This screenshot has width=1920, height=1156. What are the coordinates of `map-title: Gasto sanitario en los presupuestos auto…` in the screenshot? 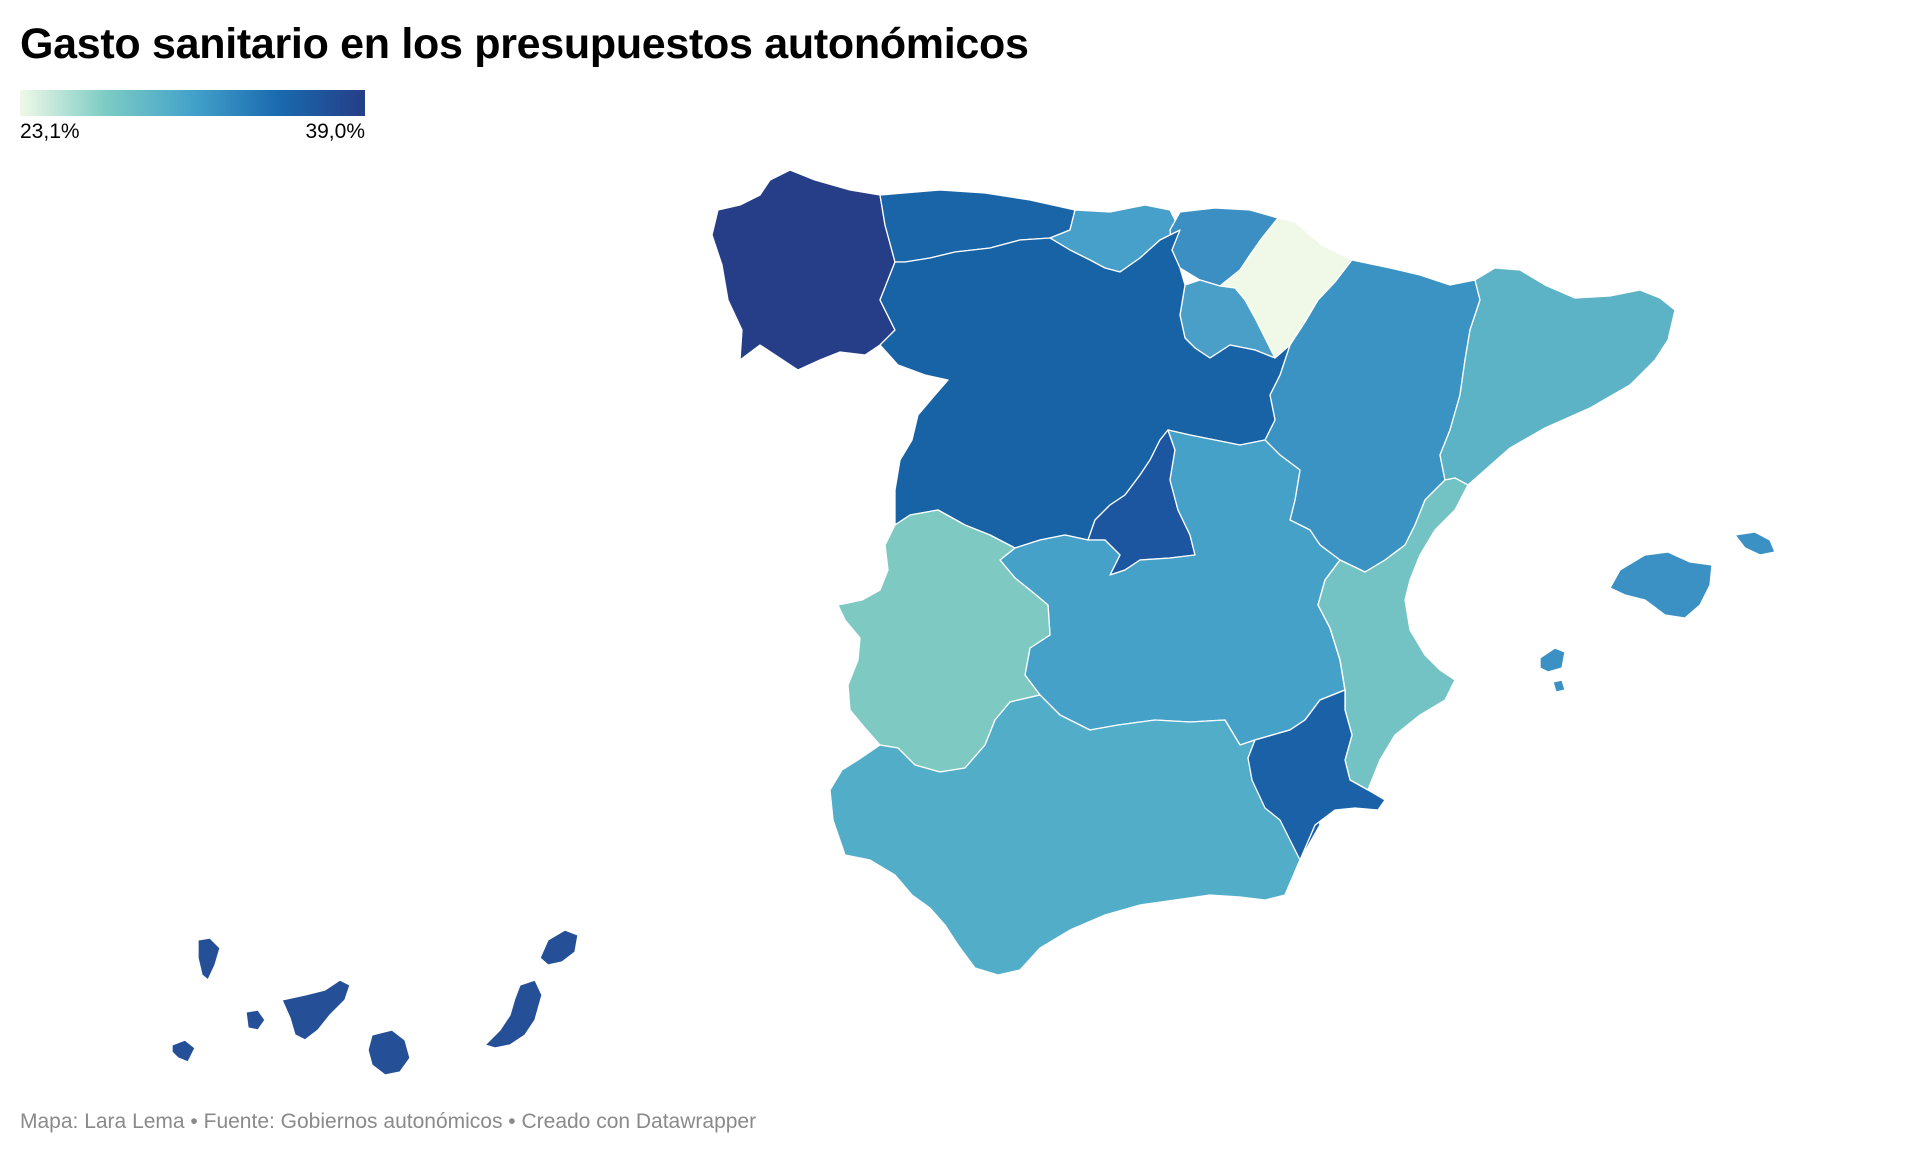 It's located at (524, 44).